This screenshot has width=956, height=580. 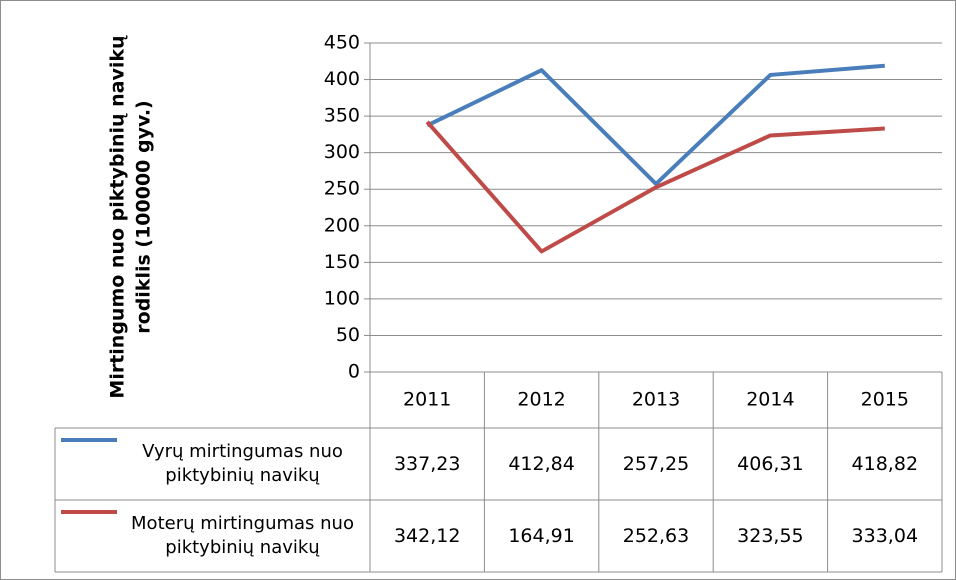 What do you see at coordinates (656, 535) in the screenshot?
I see `table-value: 252,63` at bounding box center [656, 535].